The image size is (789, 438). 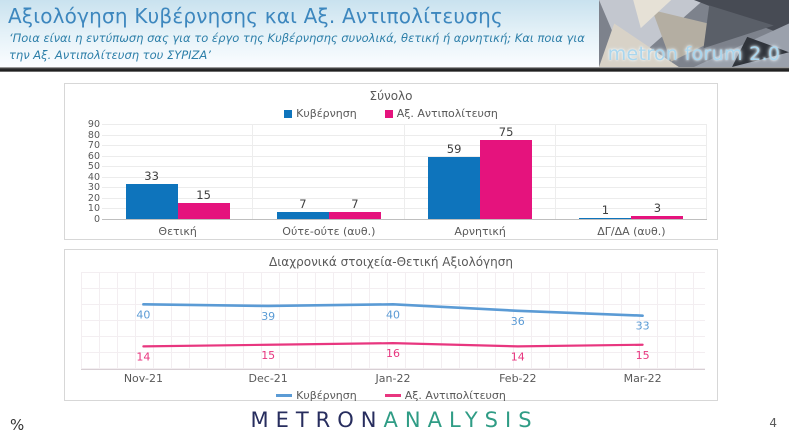 I want to click on y-tick-label: 40, so click(x=93, y=177).